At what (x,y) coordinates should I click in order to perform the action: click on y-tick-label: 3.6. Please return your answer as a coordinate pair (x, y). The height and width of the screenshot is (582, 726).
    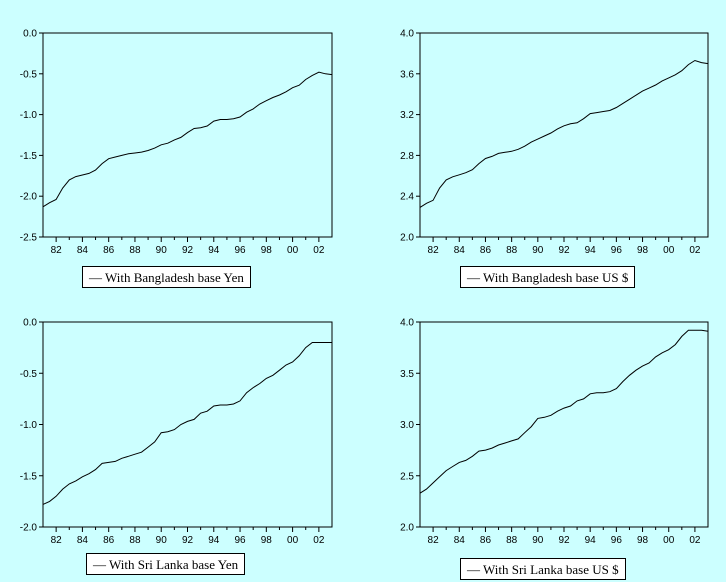
    Looking at the image, I should click on (407, 74).